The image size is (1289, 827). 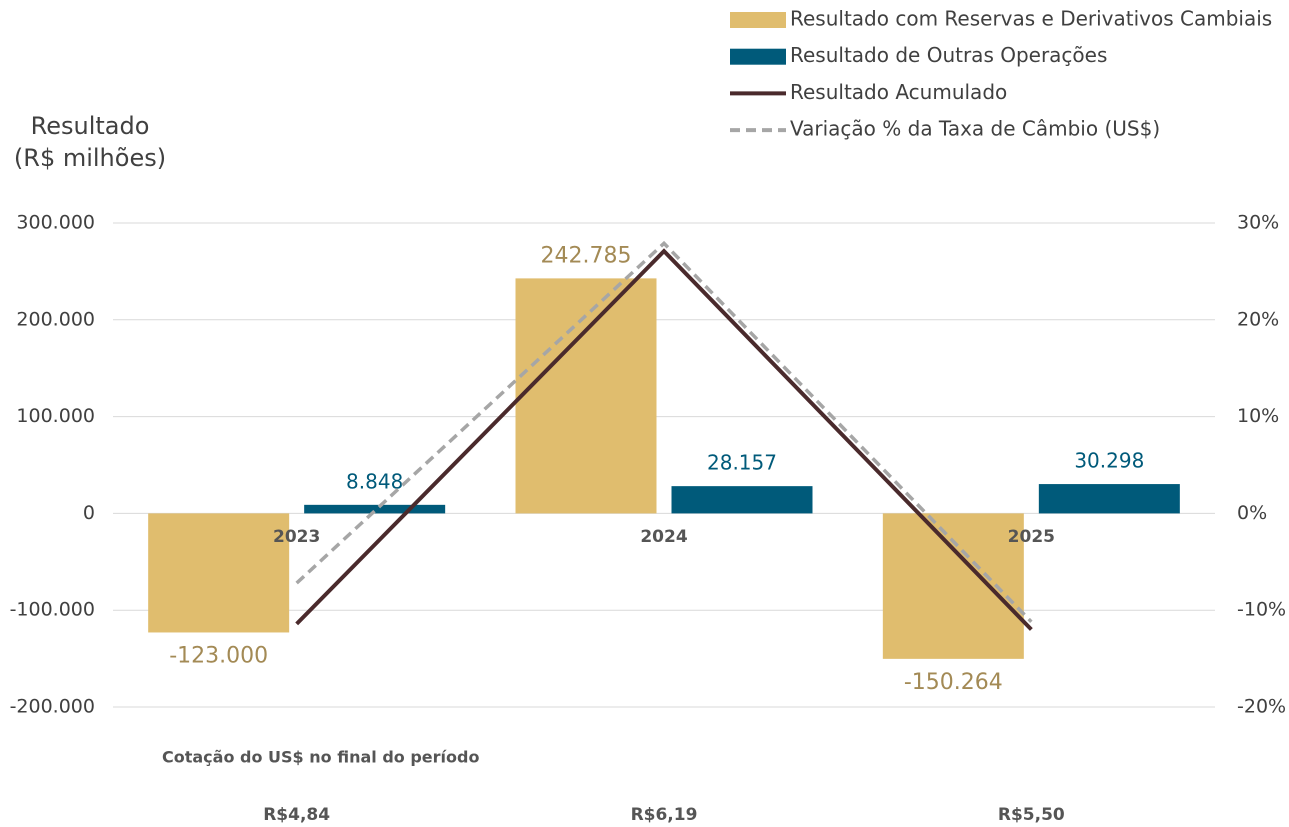 I want to click on data-label: -150.264, so click(x=953, y=682).